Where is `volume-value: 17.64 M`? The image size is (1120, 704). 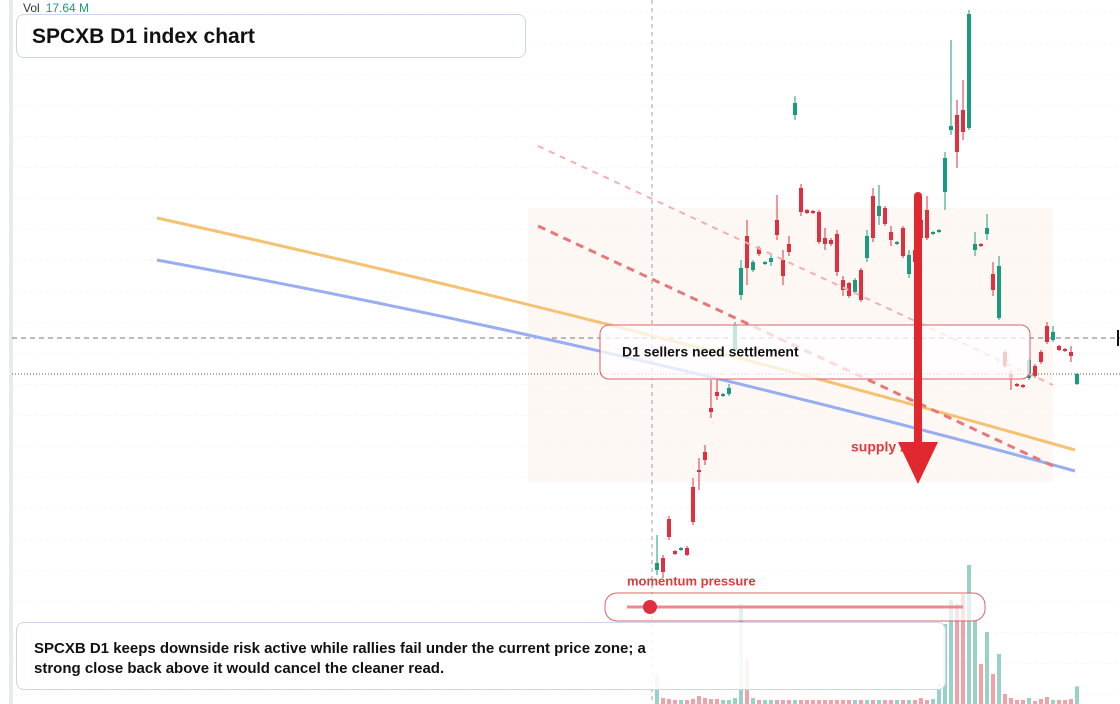 volume-value: 17.64 M is located at coordinates (67, 8).